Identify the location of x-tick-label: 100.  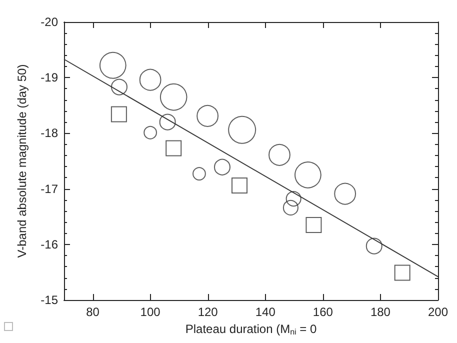
(150, 312).